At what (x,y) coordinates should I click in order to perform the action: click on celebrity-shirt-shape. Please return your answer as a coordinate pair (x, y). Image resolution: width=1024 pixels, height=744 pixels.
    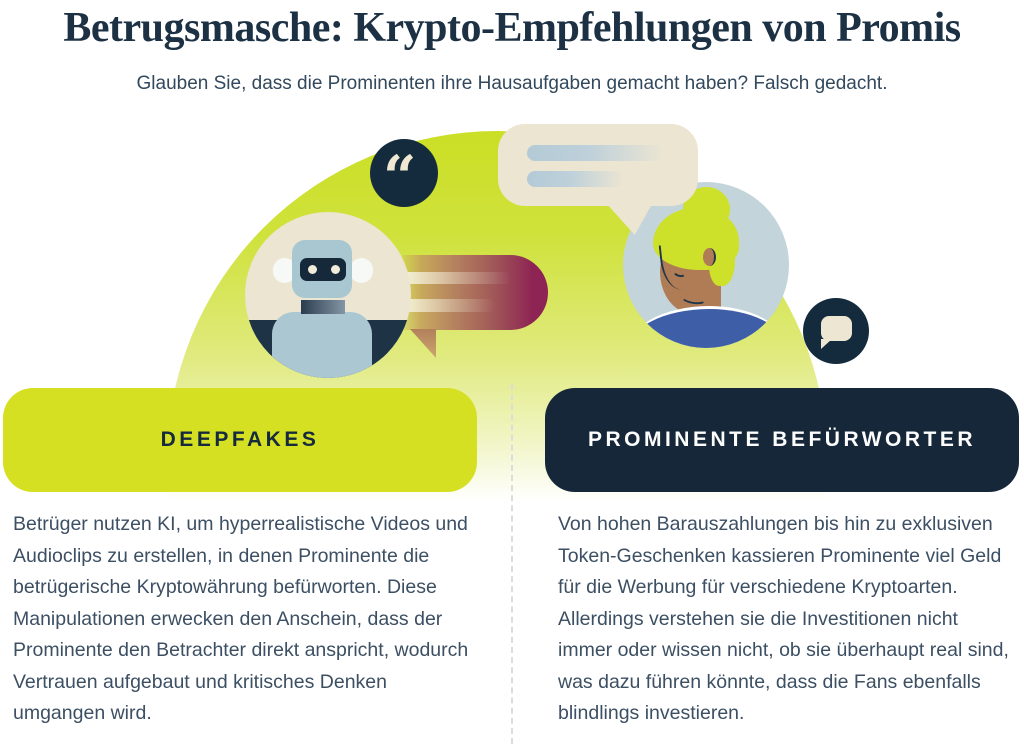
    Looking at the image, I should click on (706, 327).